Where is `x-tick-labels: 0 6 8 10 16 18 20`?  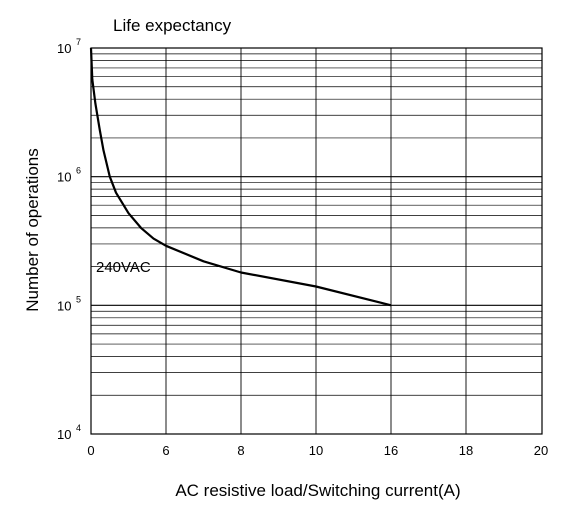
x-tick-labels: 0 6 8 10 16 18 20 is located at coordinates (317, 450).